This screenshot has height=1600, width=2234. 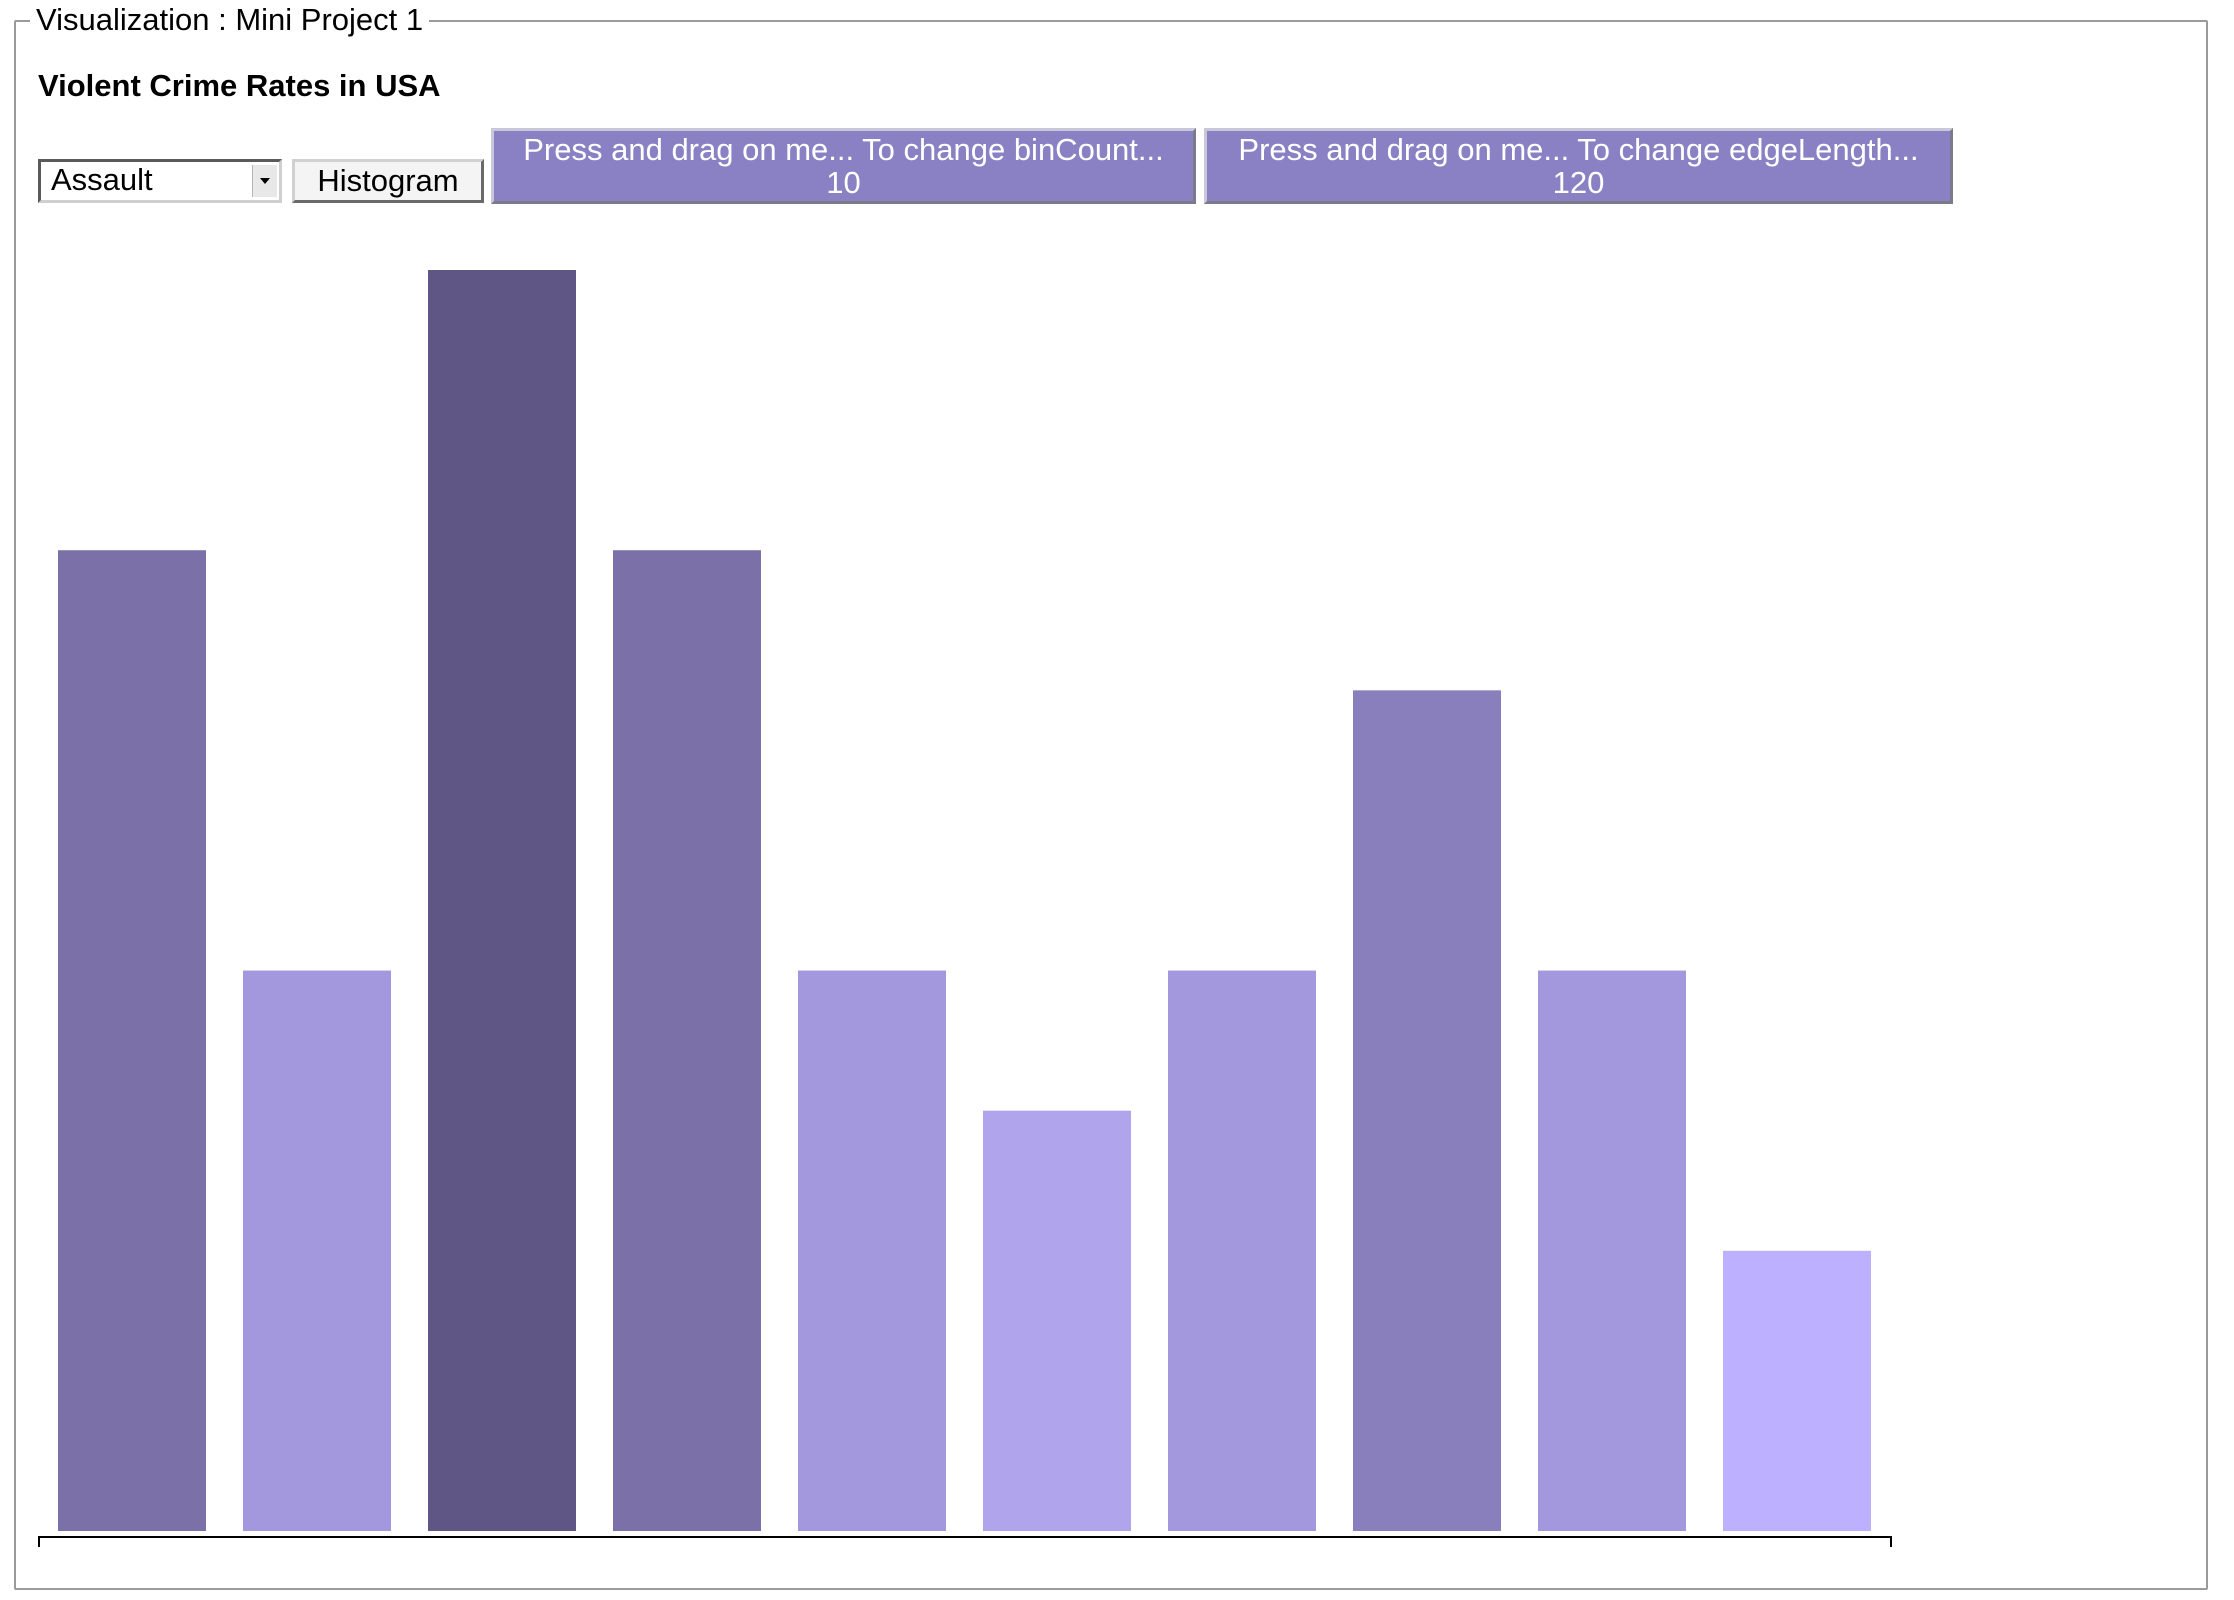 I want to click on histogram-button: Histogram, so click(x=388, y=181).